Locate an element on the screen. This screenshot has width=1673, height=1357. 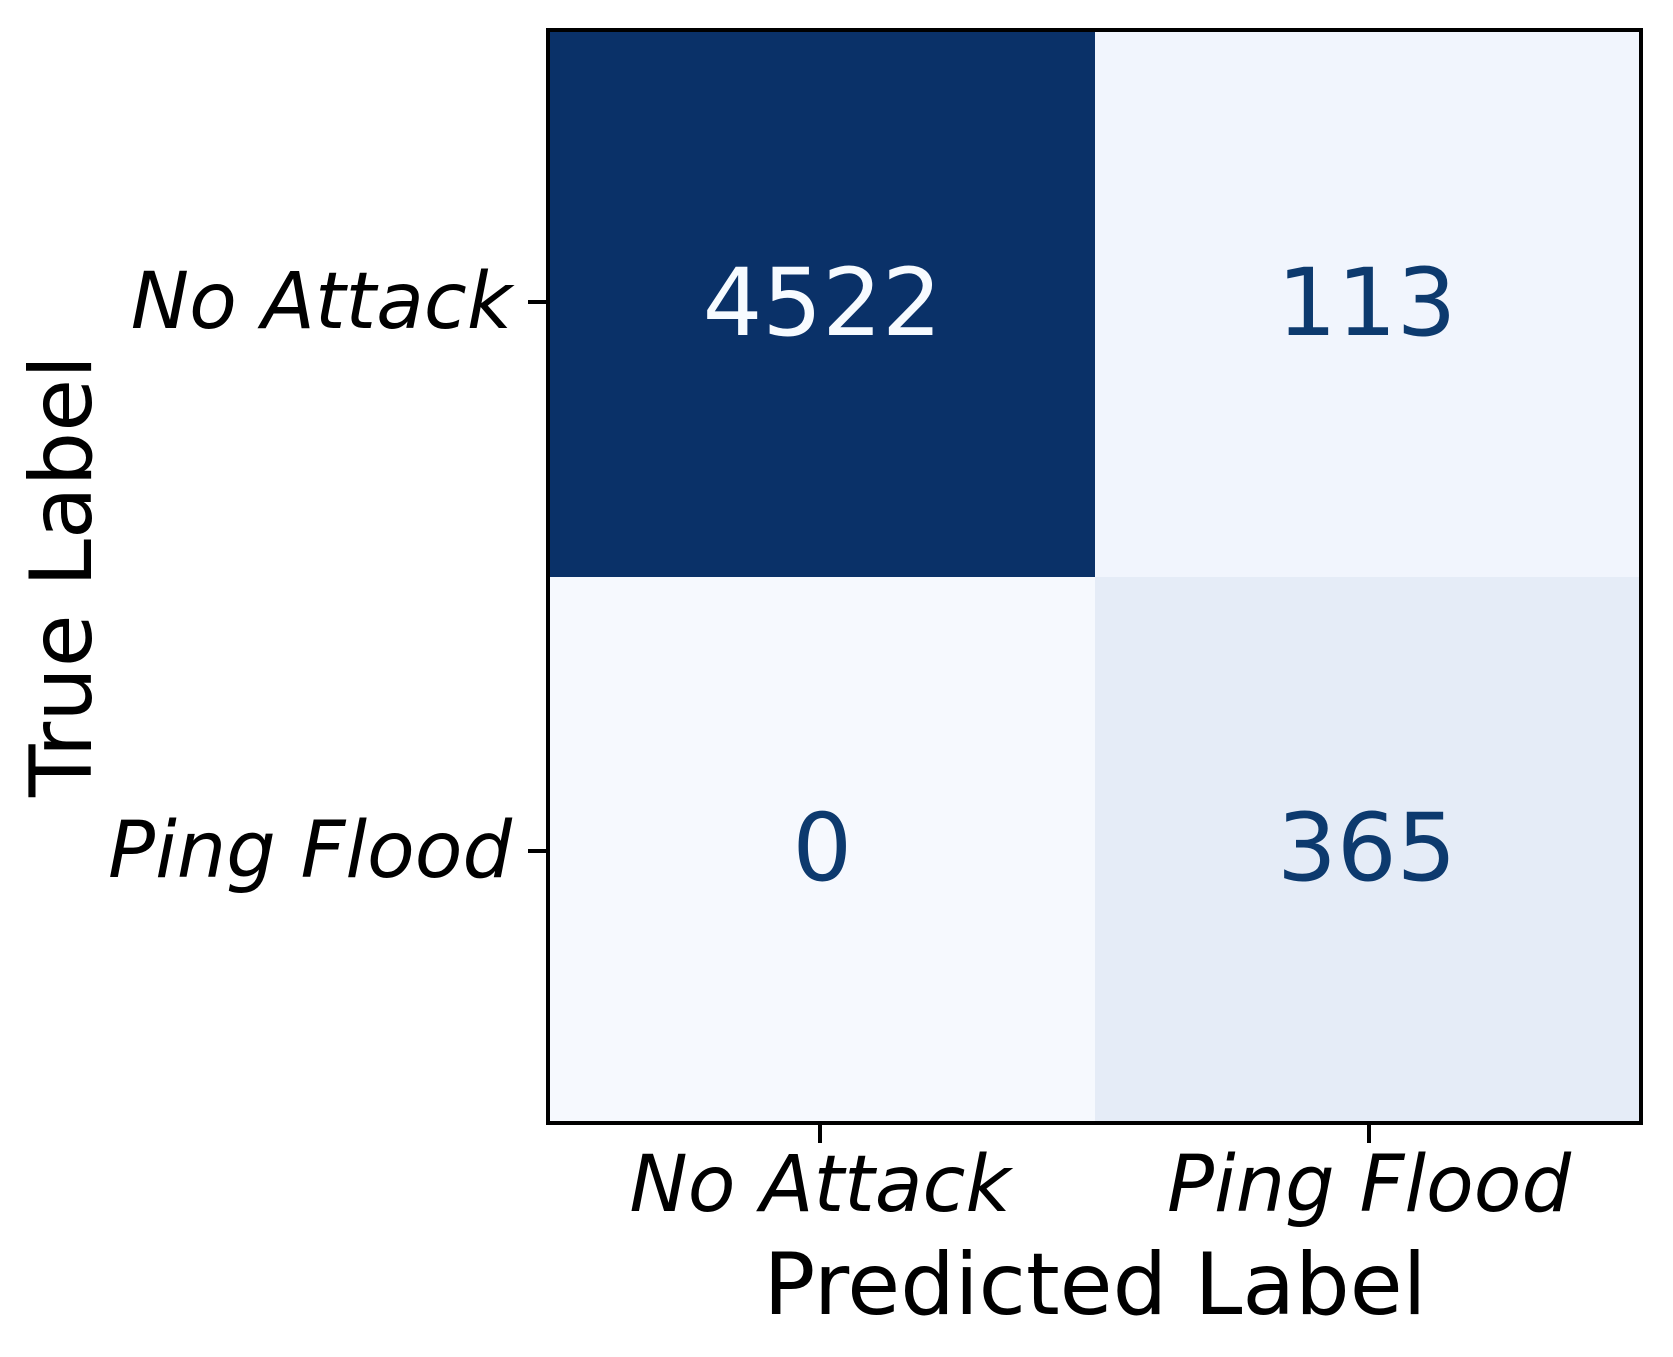
matrix-cell-true-pingflood-pred-noattack: 0 is located at coordinates (822, 848).